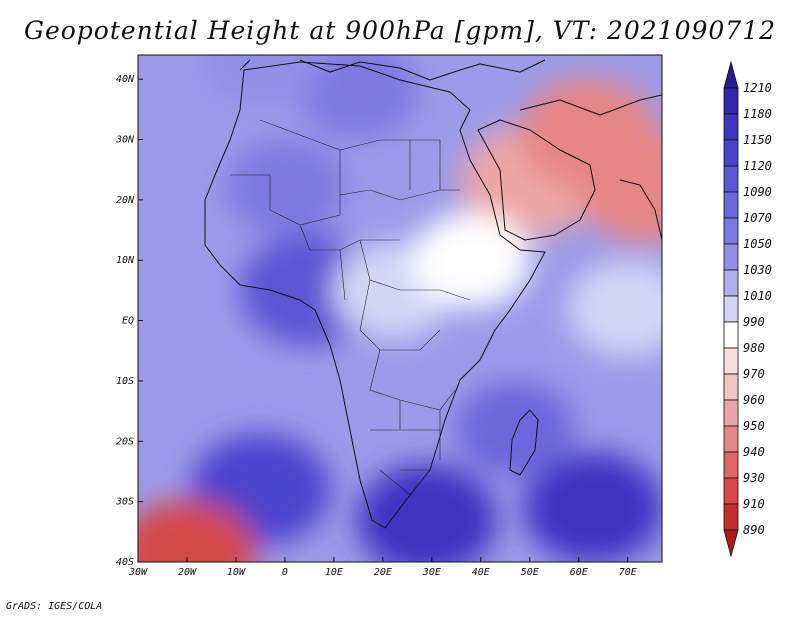  Describe the element at coordinates (754, 504) in the screenshot. I see `colorbar-label: 910` at that location.